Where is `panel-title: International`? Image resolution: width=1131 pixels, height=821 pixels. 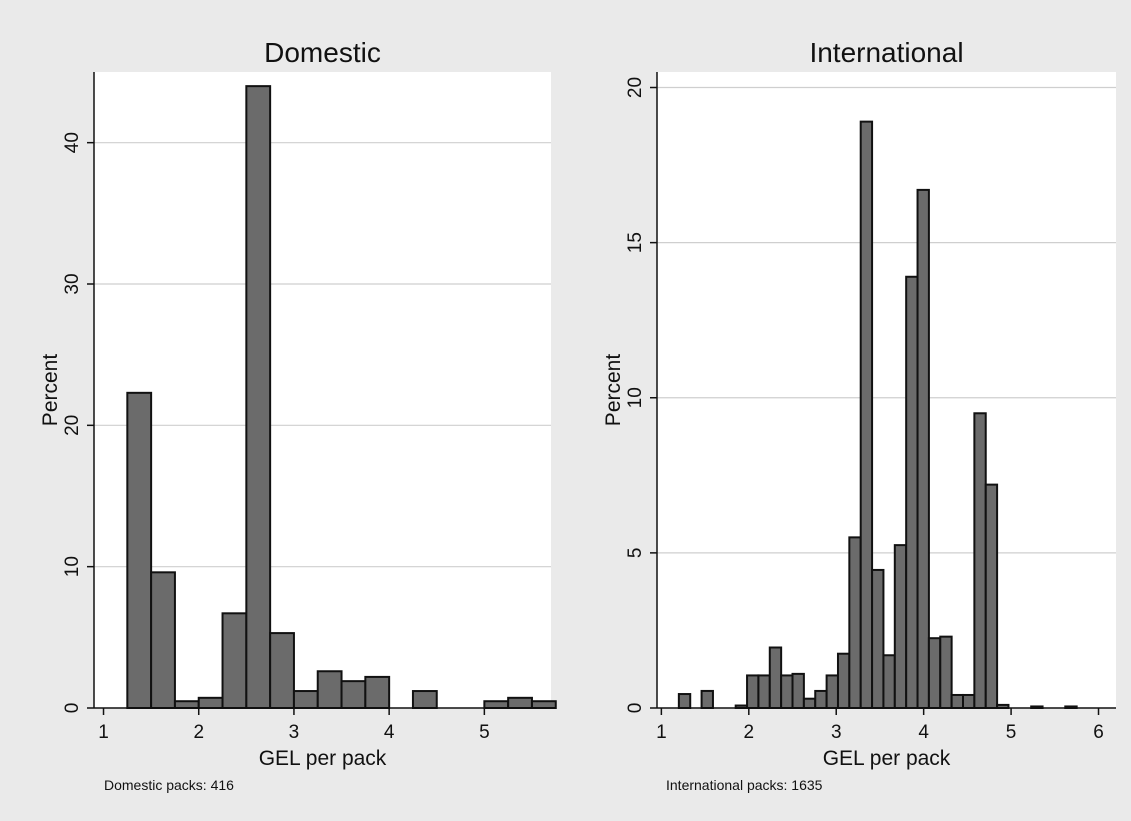 panel-title: International is located at coordinates (886, 52).